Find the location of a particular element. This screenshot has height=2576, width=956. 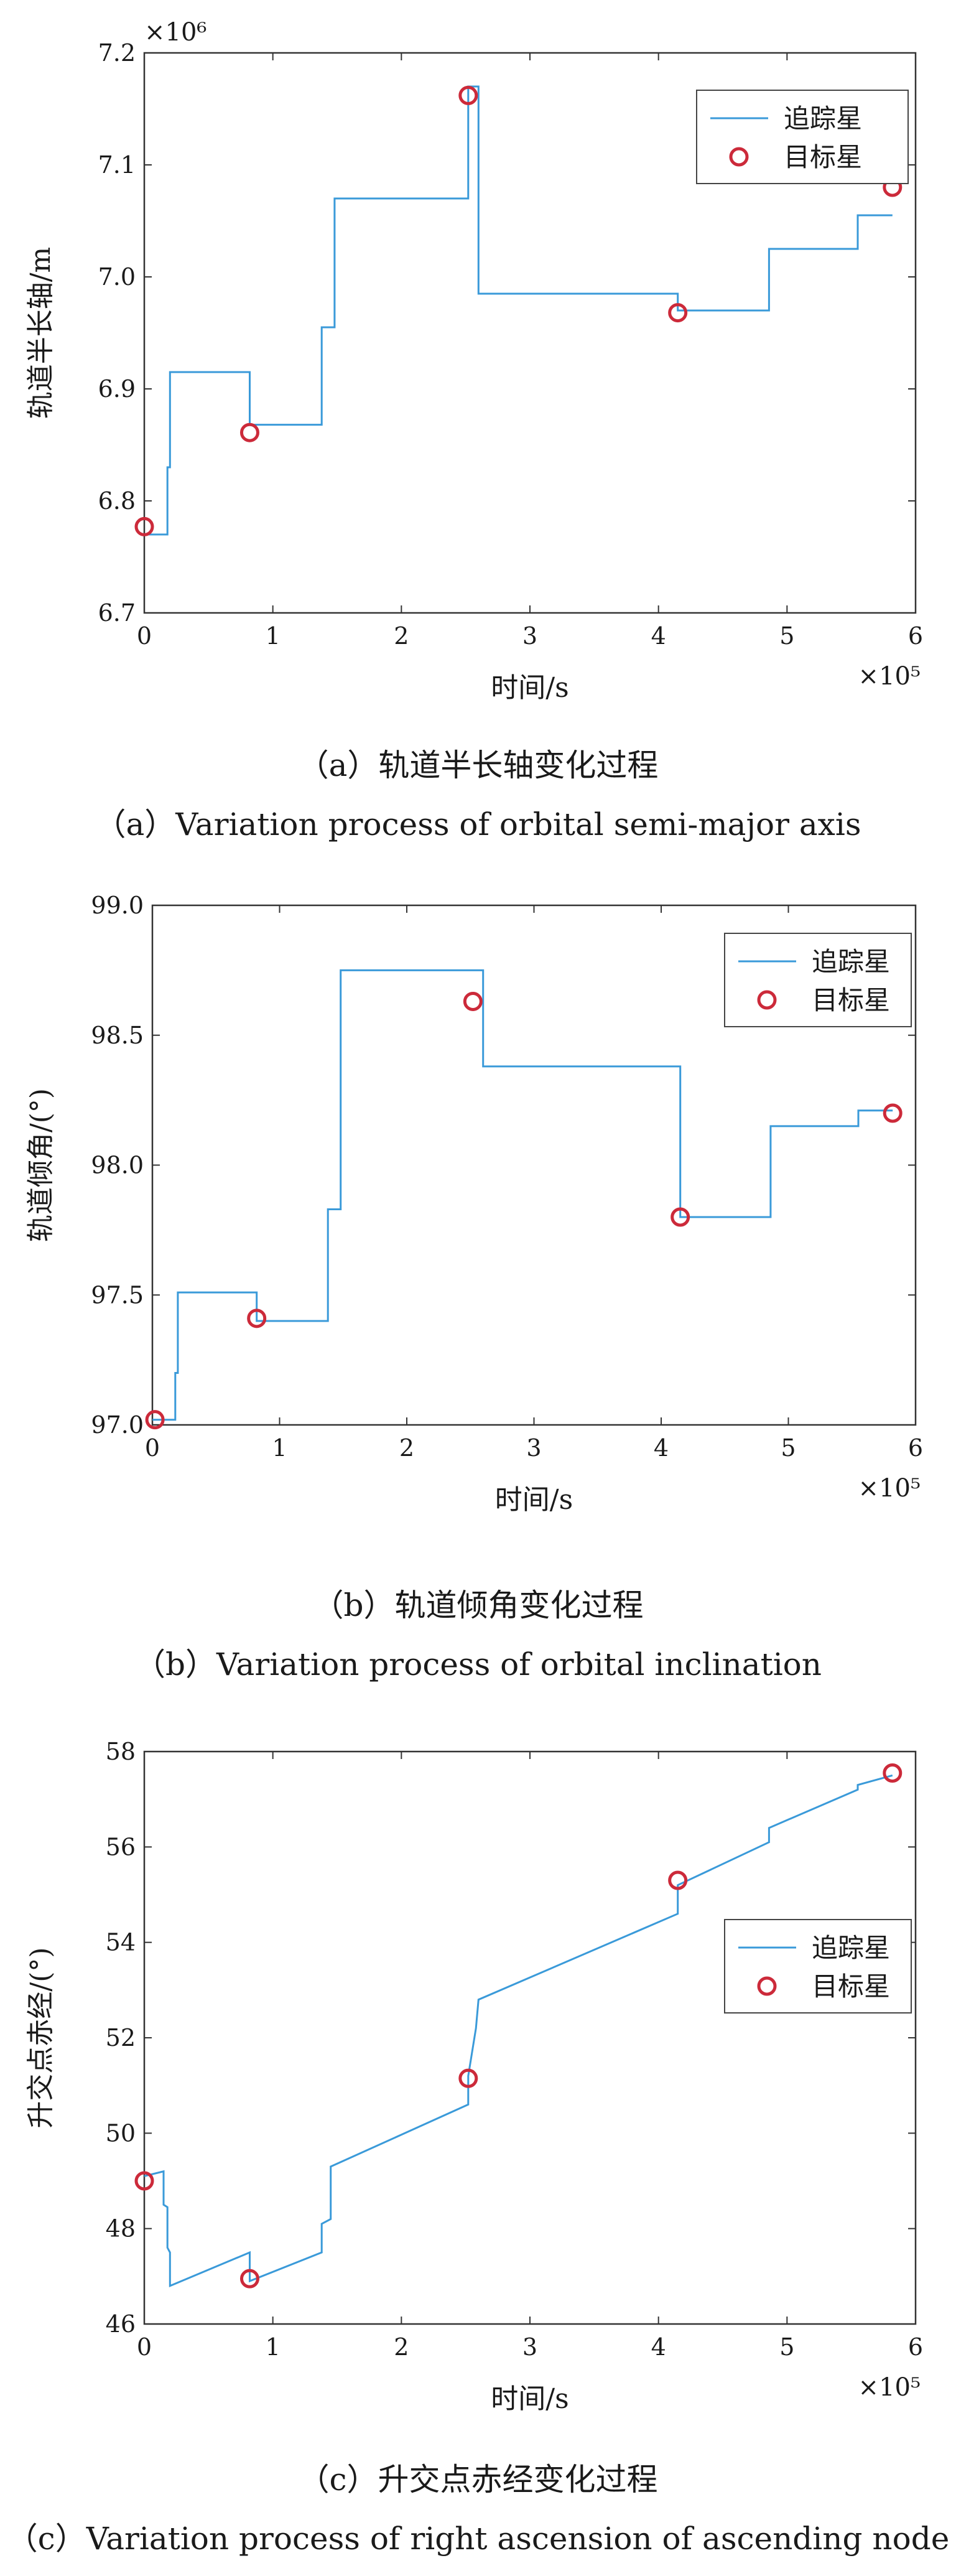

y-axis-label: 轨道半长轴/m is located at coordinates (41, 333).